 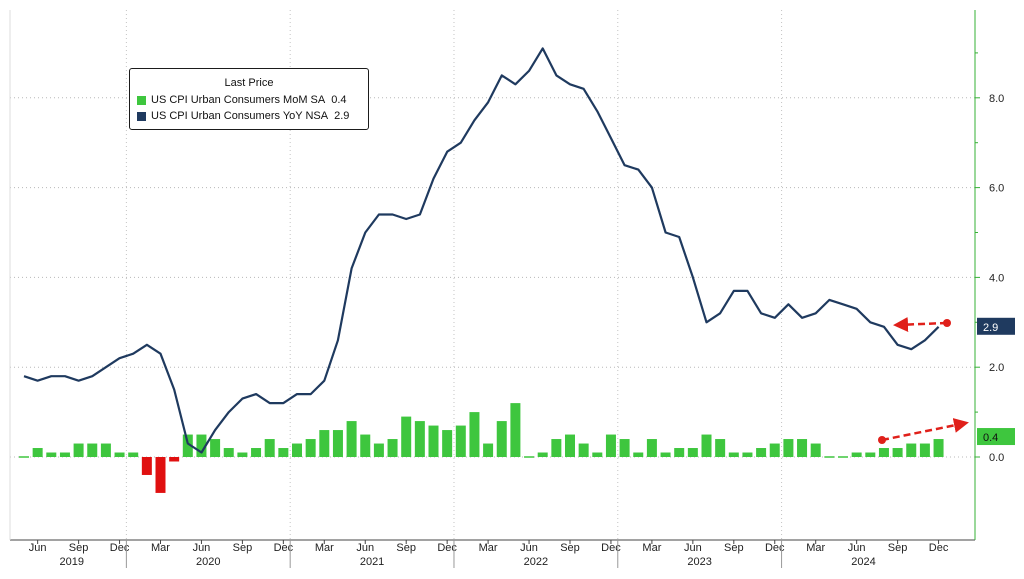 I want to click on y-tick-label: 6.0, so click(x=996, y=189).